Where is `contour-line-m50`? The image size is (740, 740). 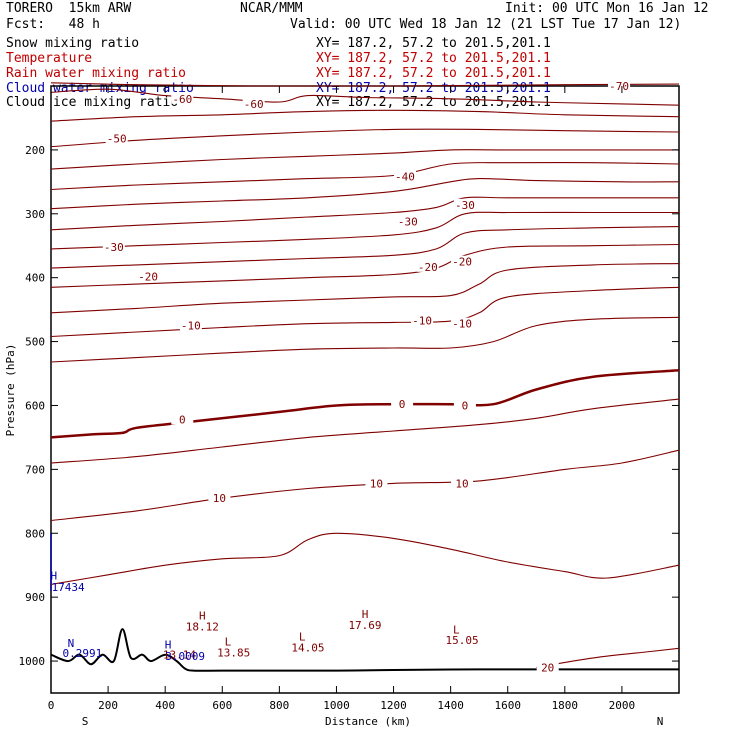 contour-line-m50 is located at coordinates (365, 138).